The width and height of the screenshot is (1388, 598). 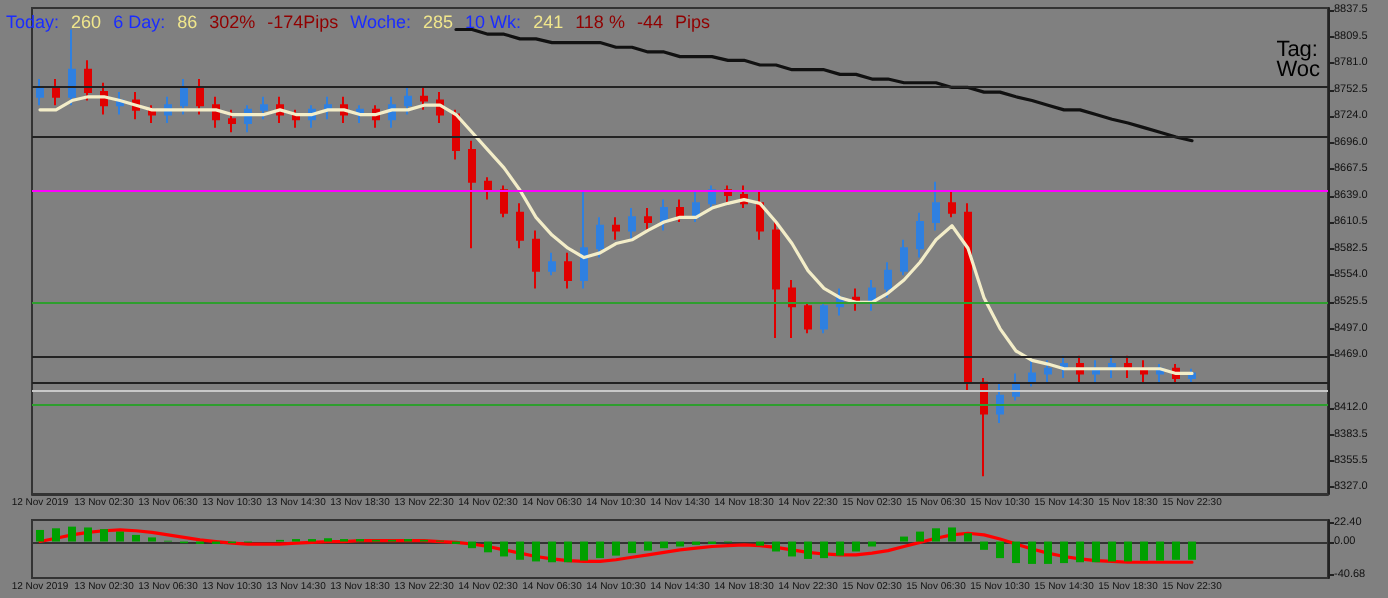 I want to click on annotation: 10 Wk:, so click(x=493, y=22).